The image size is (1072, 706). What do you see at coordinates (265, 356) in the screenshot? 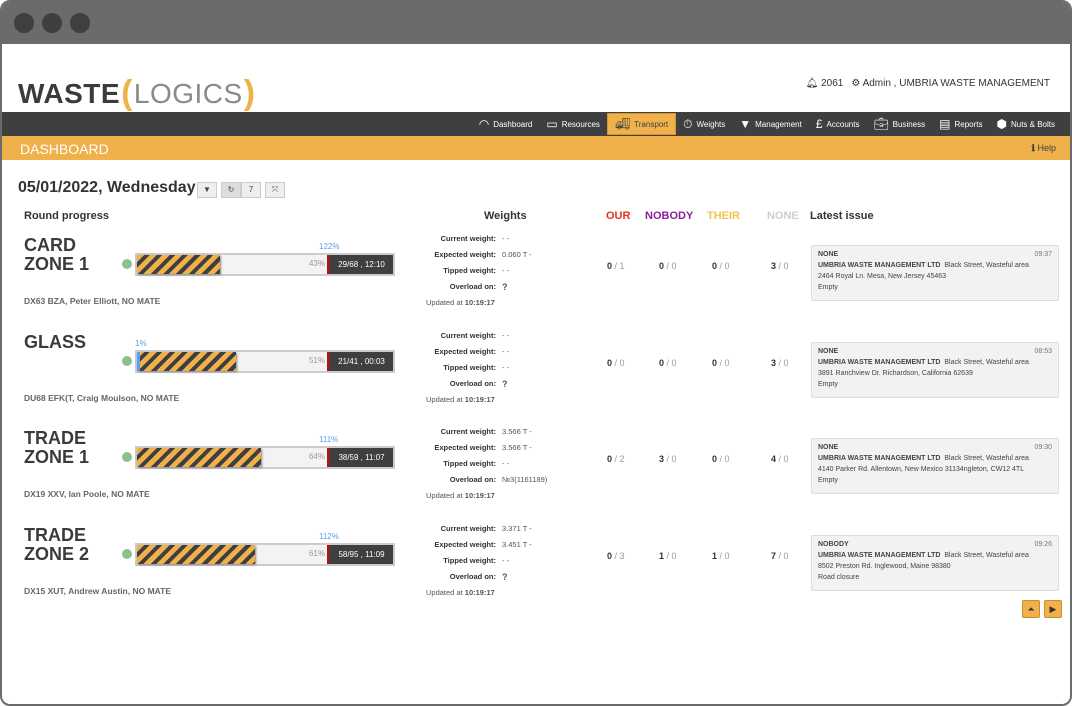
I see `round-progress-bar: 1% 51% 21/41 , 00:03` at bounding box center [265, 356].